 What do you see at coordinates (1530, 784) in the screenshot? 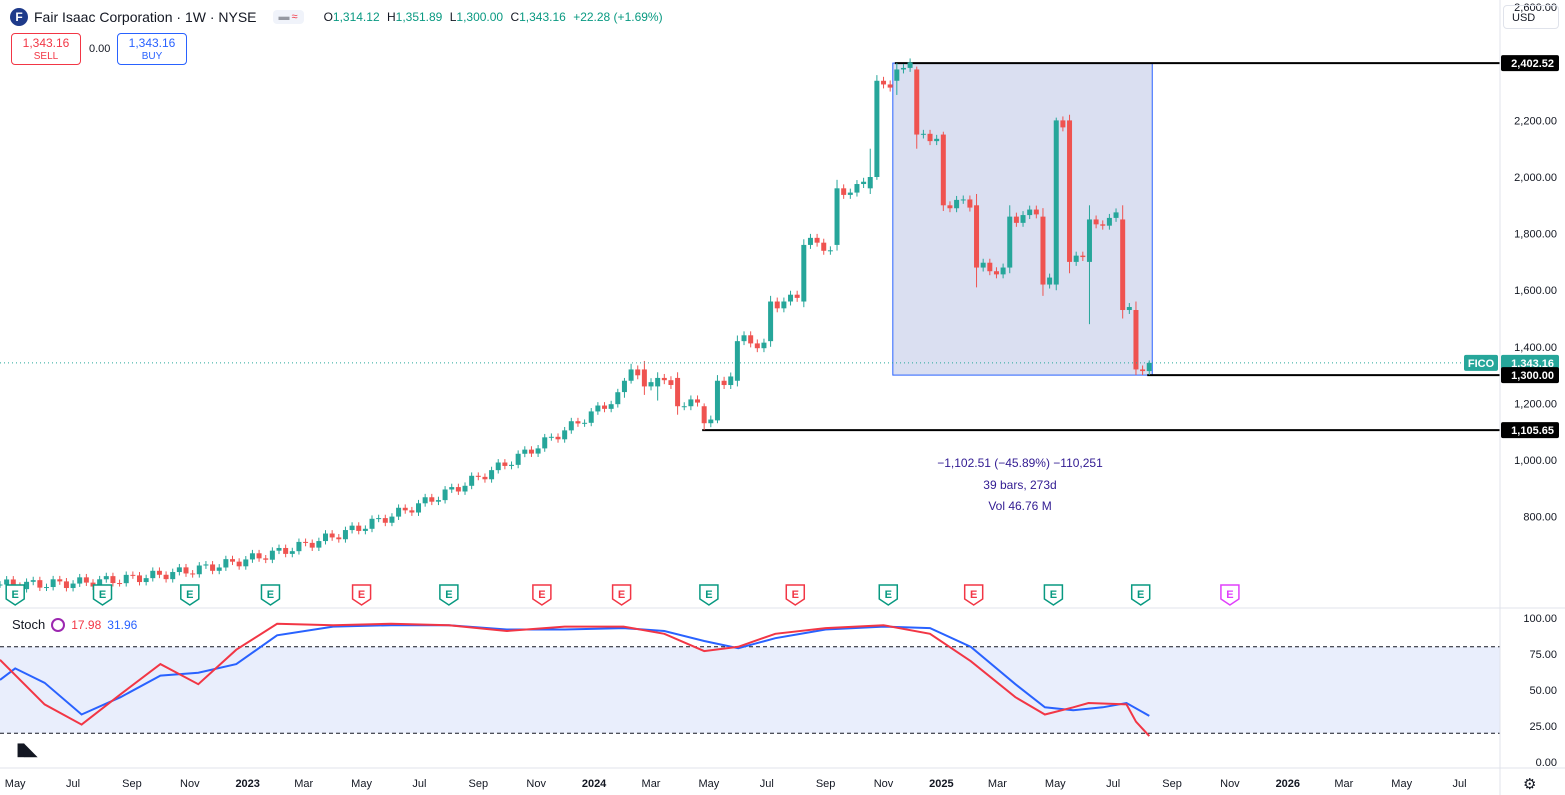
I see `gear-icon: ⚙` at bounding box center [1530, 784].